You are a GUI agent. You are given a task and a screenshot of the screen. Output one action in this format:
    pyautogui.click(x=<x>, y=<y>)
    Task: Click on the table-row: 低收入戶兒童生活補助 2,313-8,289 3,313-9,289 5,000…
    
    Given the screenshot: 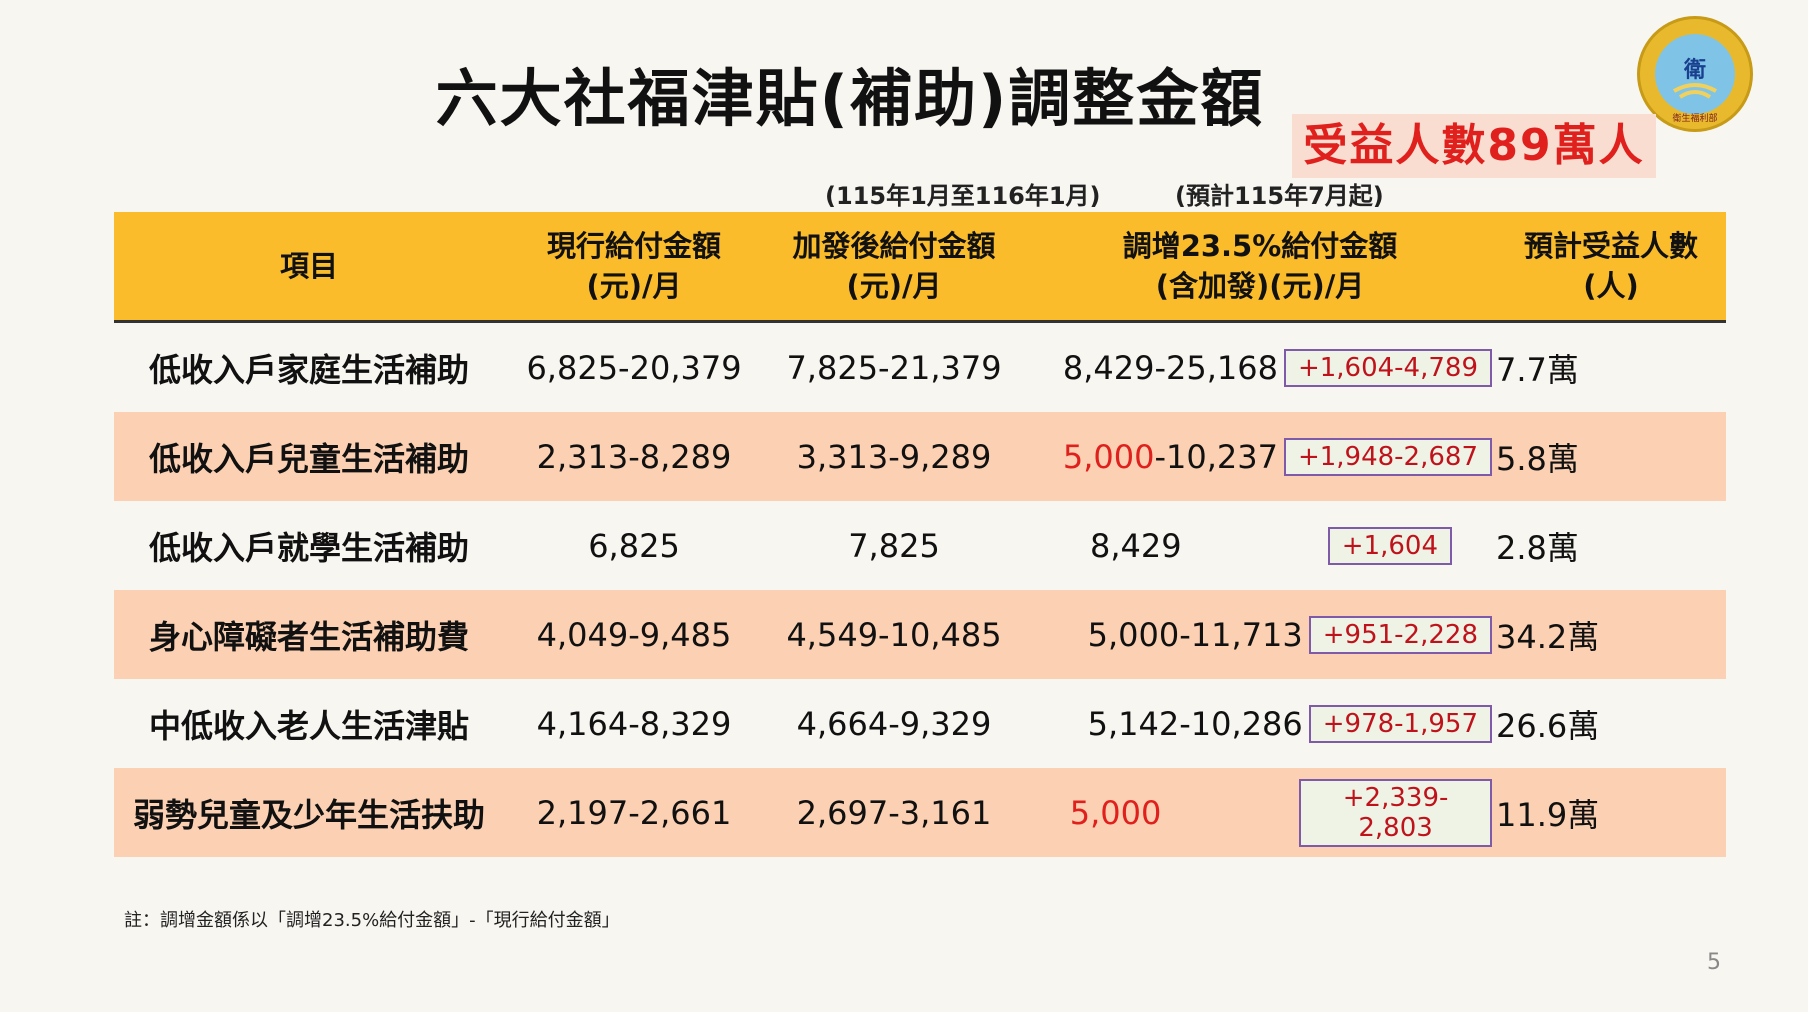 What is the action you would take?
    pyautogui.click(x=920, y=456)
    